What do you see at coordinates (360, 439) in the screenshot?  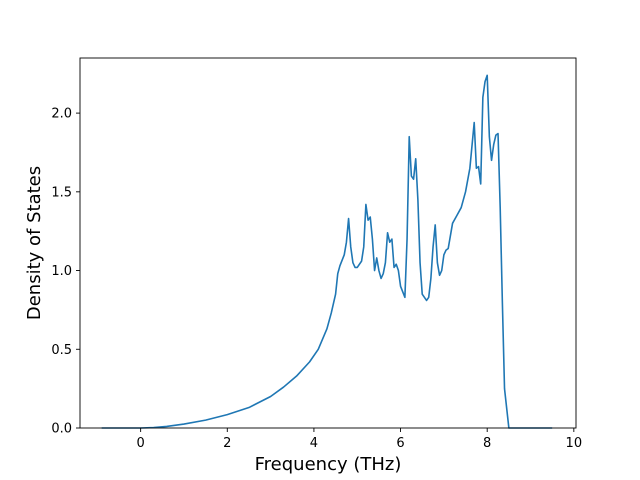 I see `x-axis-ticks: 0 2 4 6 8 10` at bounding box center [360, 439].